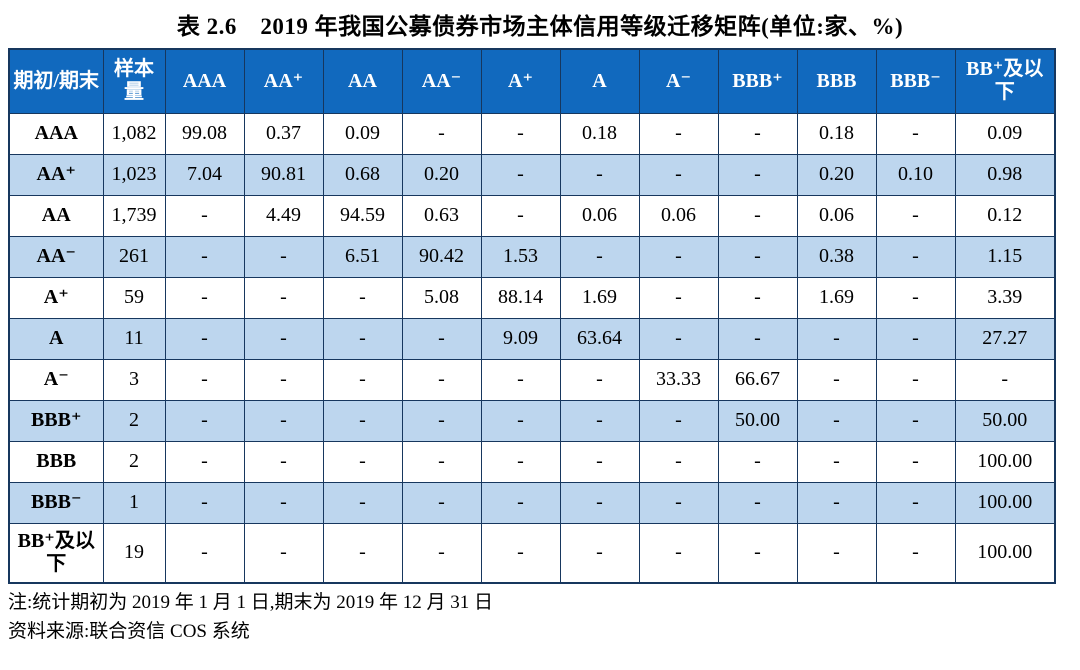 The height and width of the screenshot is (670, 1080). Describe the element at coordinates (204, 174) in the screenshot. I see `matrix-value-cell: 7.04` at that location.